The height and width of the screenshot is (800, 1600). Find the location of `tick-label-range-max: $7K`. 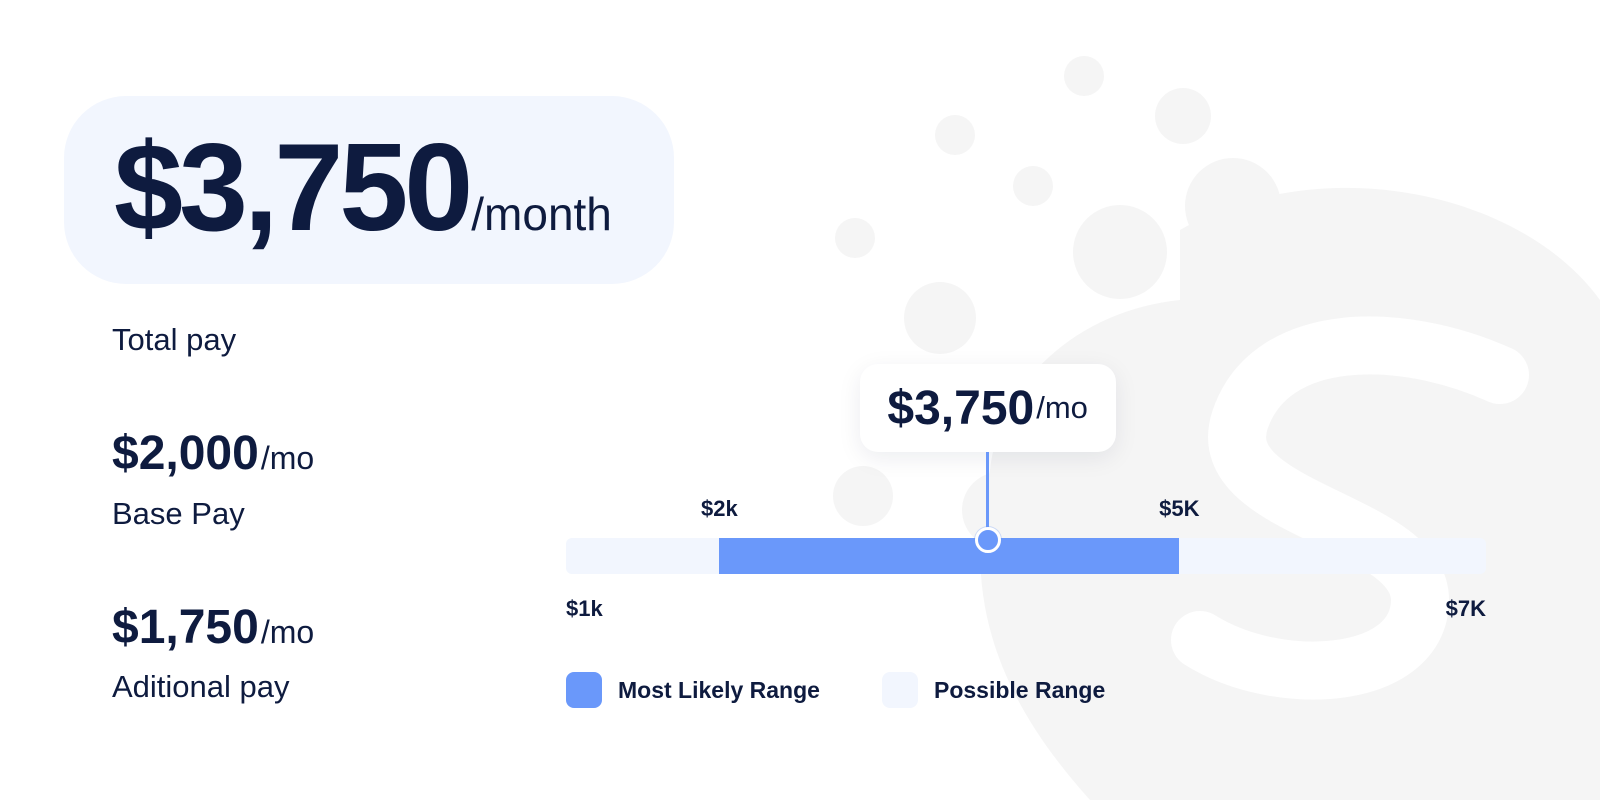

tick-label-range-max: $7K is located at coordinates (1465, 608).